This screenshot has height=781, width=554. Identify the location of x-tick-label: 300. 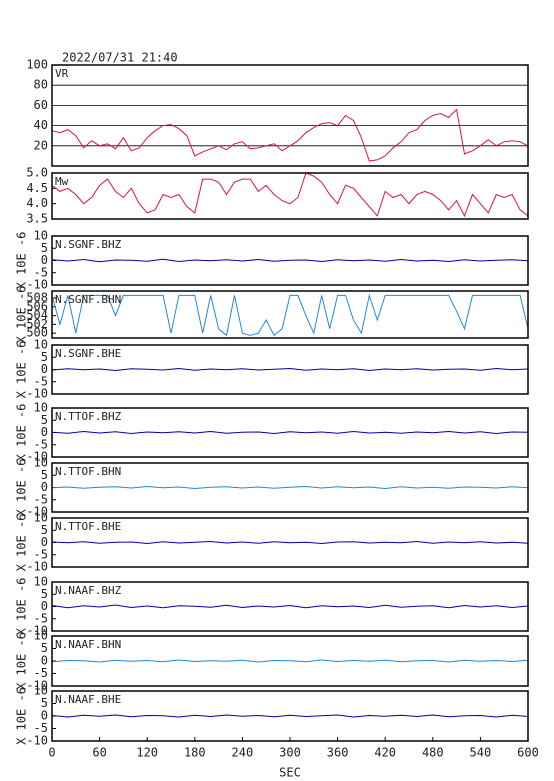
(290, 753).